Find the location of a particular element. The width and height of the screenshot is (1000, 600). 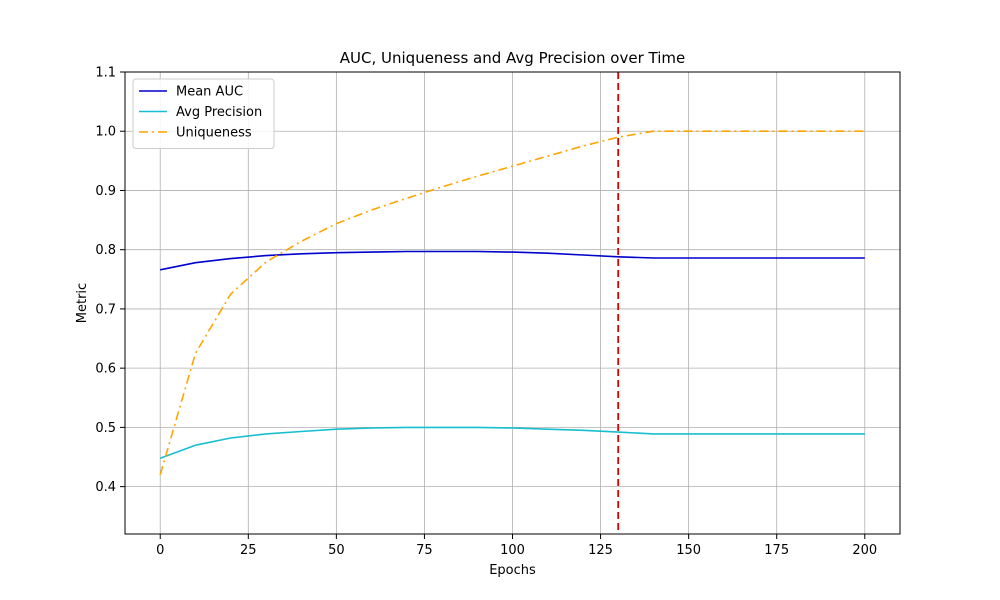

series-line-mean-auc is located at coordinates (512, 260).